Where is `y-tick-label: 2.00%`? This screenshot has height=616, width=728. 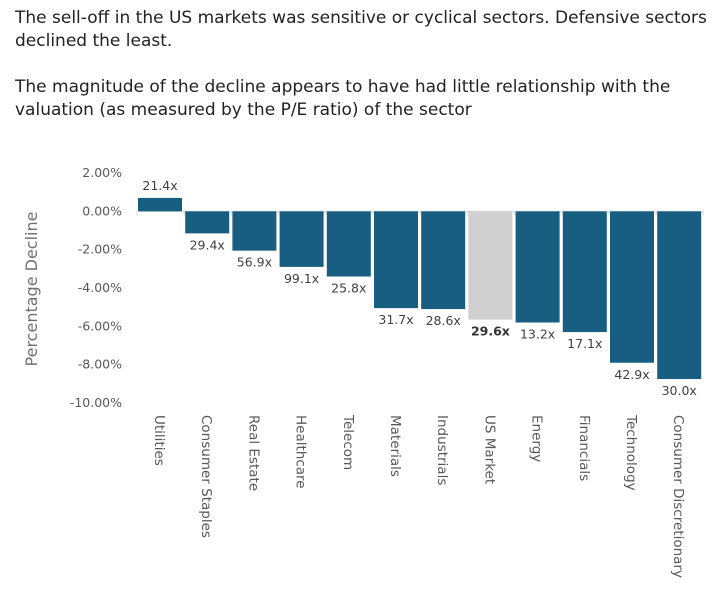 y-tick-label: 2.00% is located at coordinates (102, 172).